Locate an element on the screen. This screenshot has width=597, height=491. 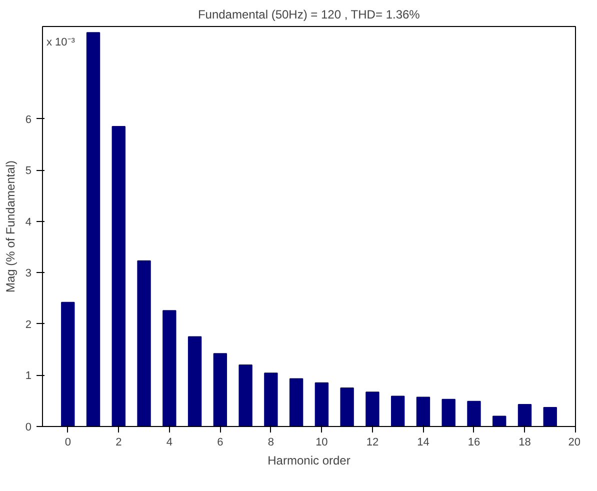
y-tick-label: 1 is located at coordinates (28, 376).